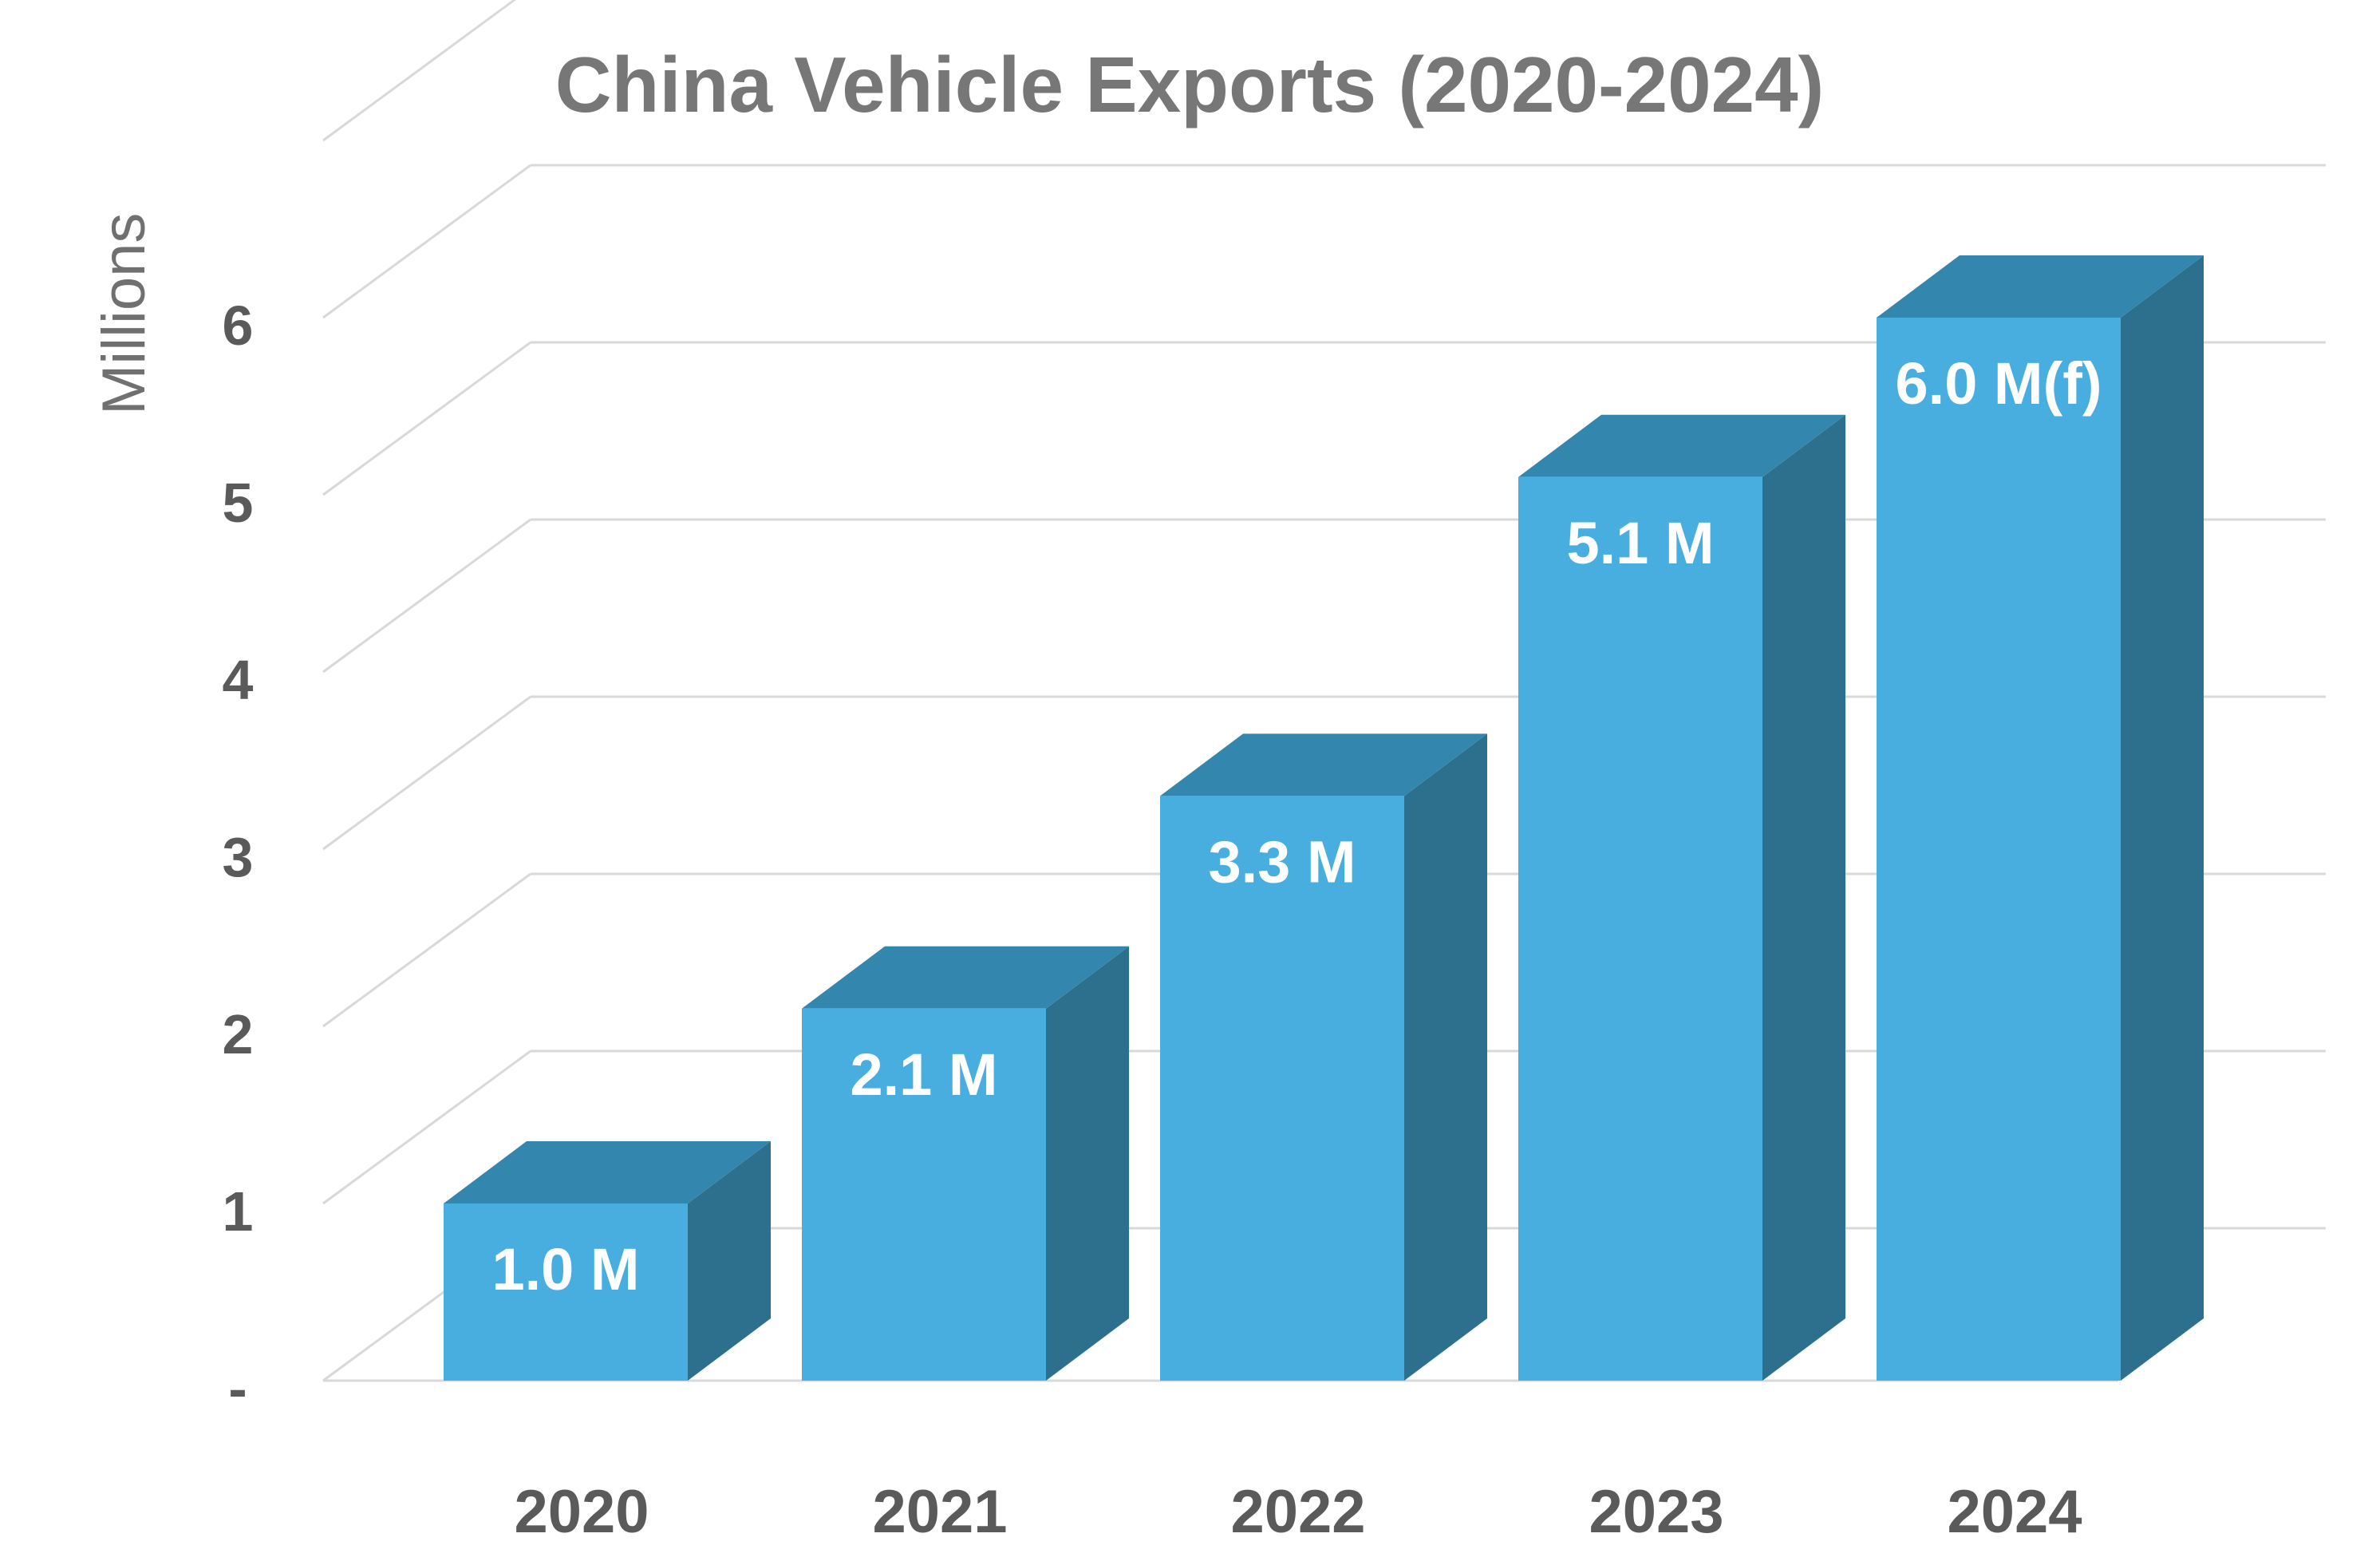  Describe the element at coordinates (238, 1211) in the screenshot. I see `y-tick-label: 1` at that location.